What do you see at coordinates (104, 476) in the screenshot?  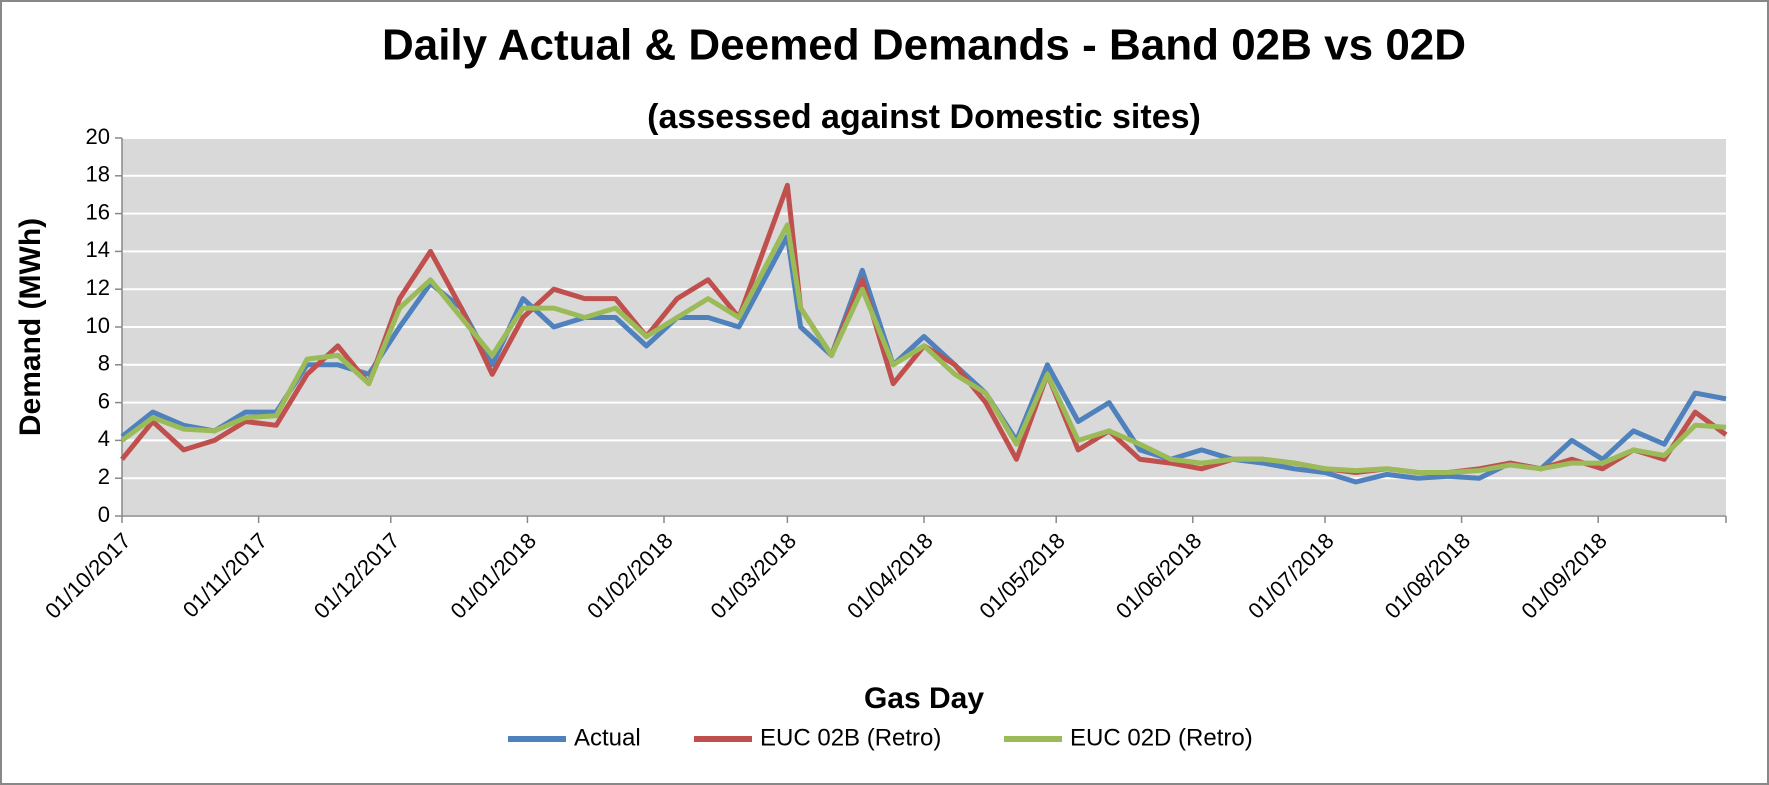 I see `y-tick-label: 2` at bounding box center [104, 476].